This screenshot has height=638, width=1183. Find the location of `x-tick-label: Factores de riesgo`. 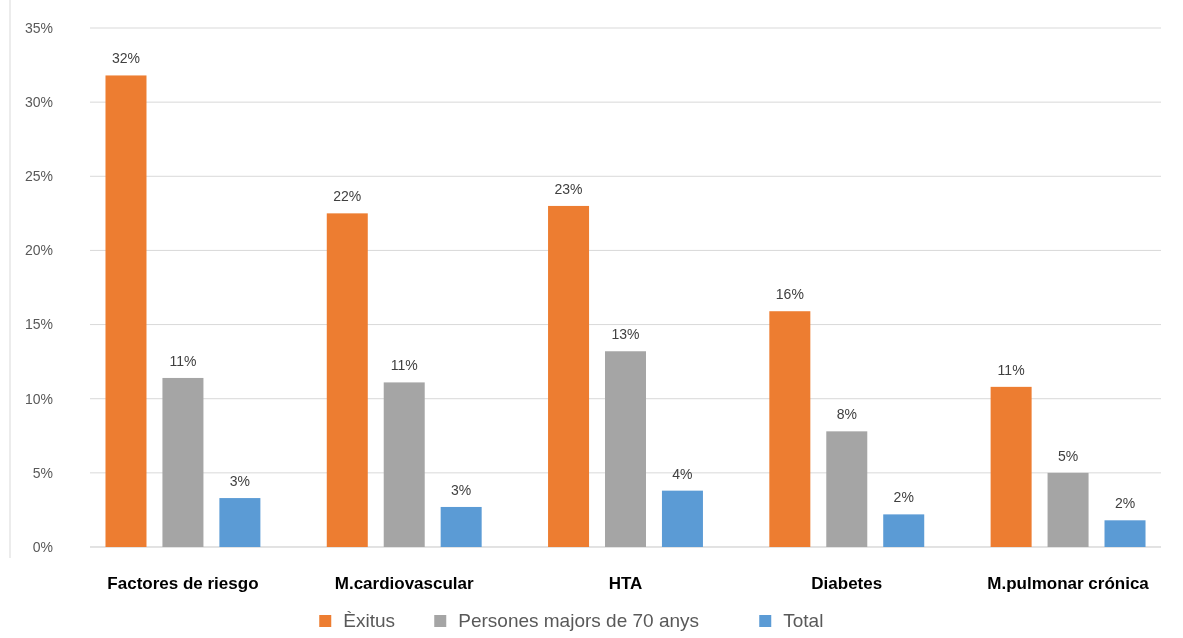

x-tick-label: Factores de riesgo is located at coordinates (183, 583).